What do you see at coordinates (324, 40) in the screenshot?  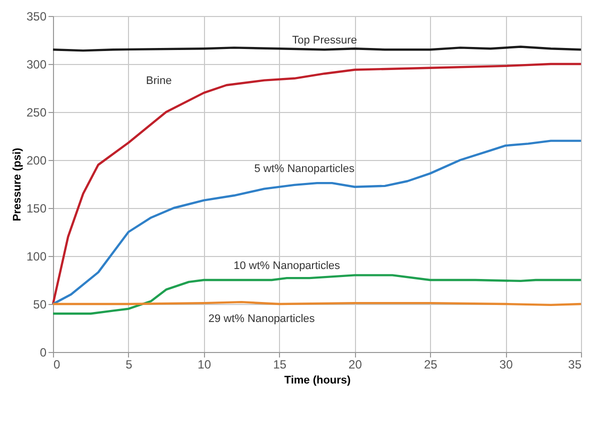 I see `series-label: Top Pressure` at bounding box center [324, 40].